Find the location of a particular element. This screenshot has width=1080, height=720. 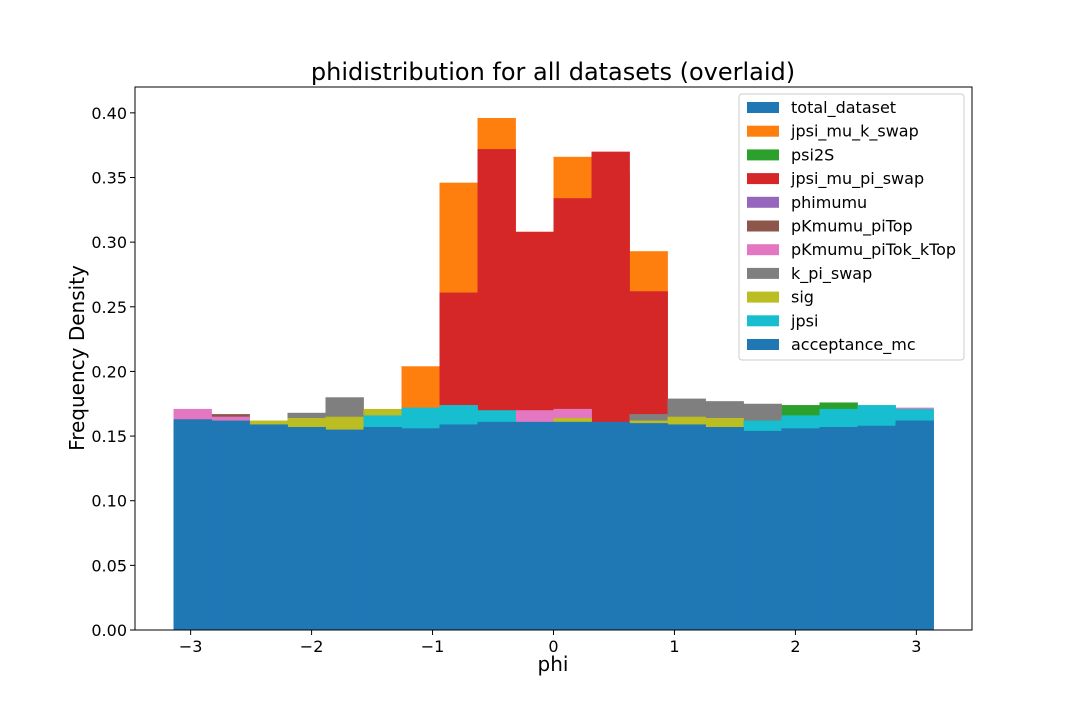

legend-label-jpsi: jpsi is located at coordinates (804, 320).